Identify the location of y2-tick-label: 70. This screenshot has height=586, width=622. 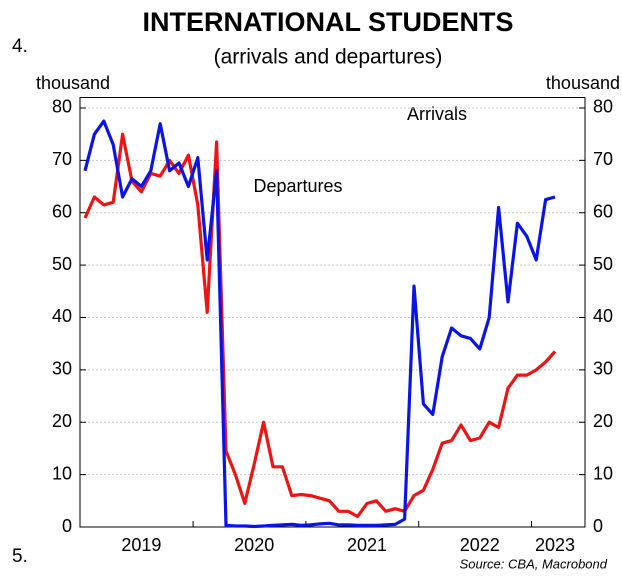
(603, 159).